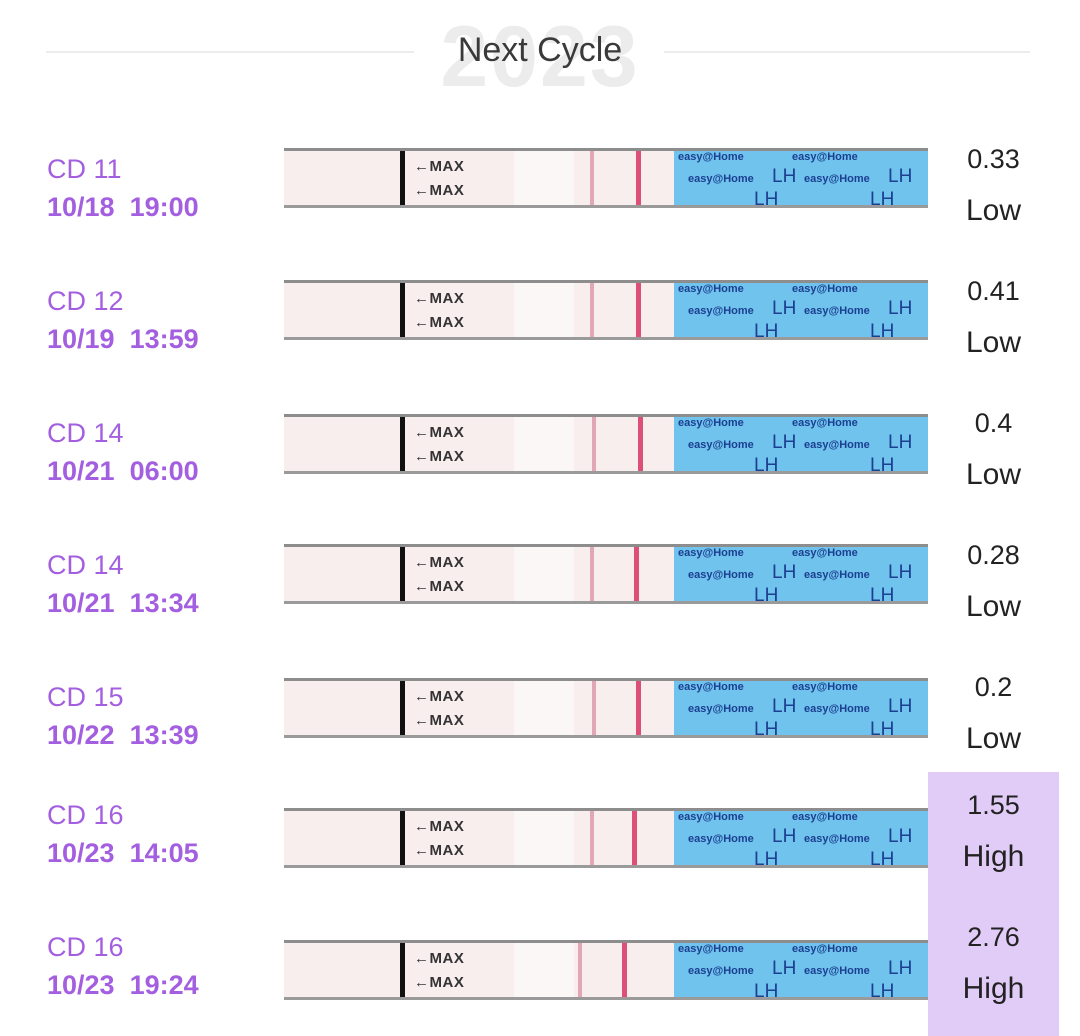 The image size is (1080, 1036). Describe the element at coordinates (123, 471) in the screenshot. I see `date-time: 10/21 06:00` at that location.